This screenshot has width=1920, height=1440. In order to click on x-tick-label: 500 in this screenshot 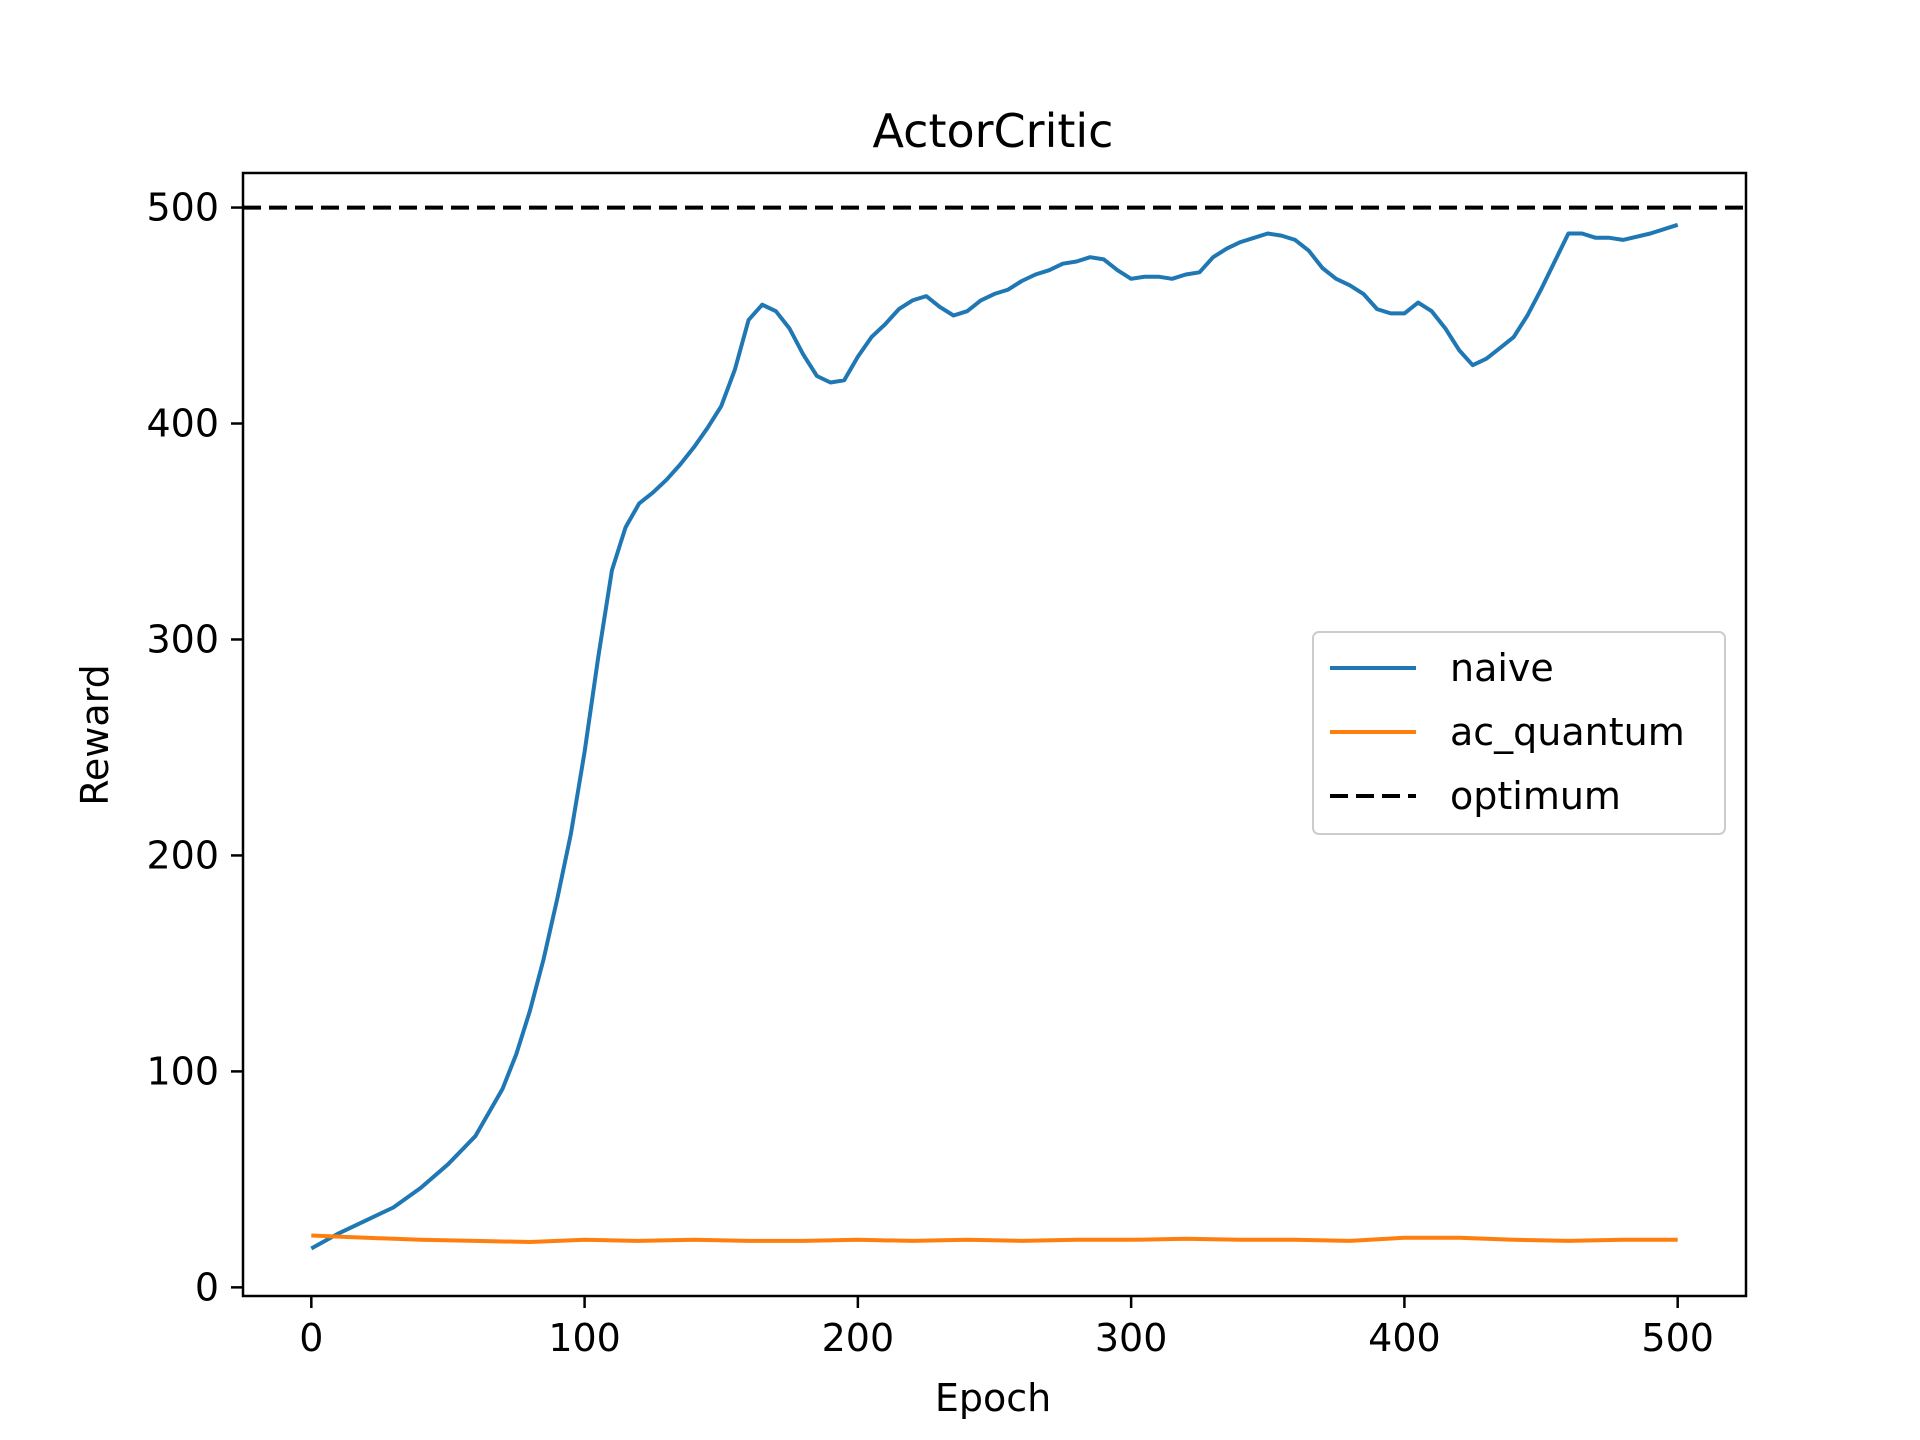, I will do `click(1677, 1338)`.